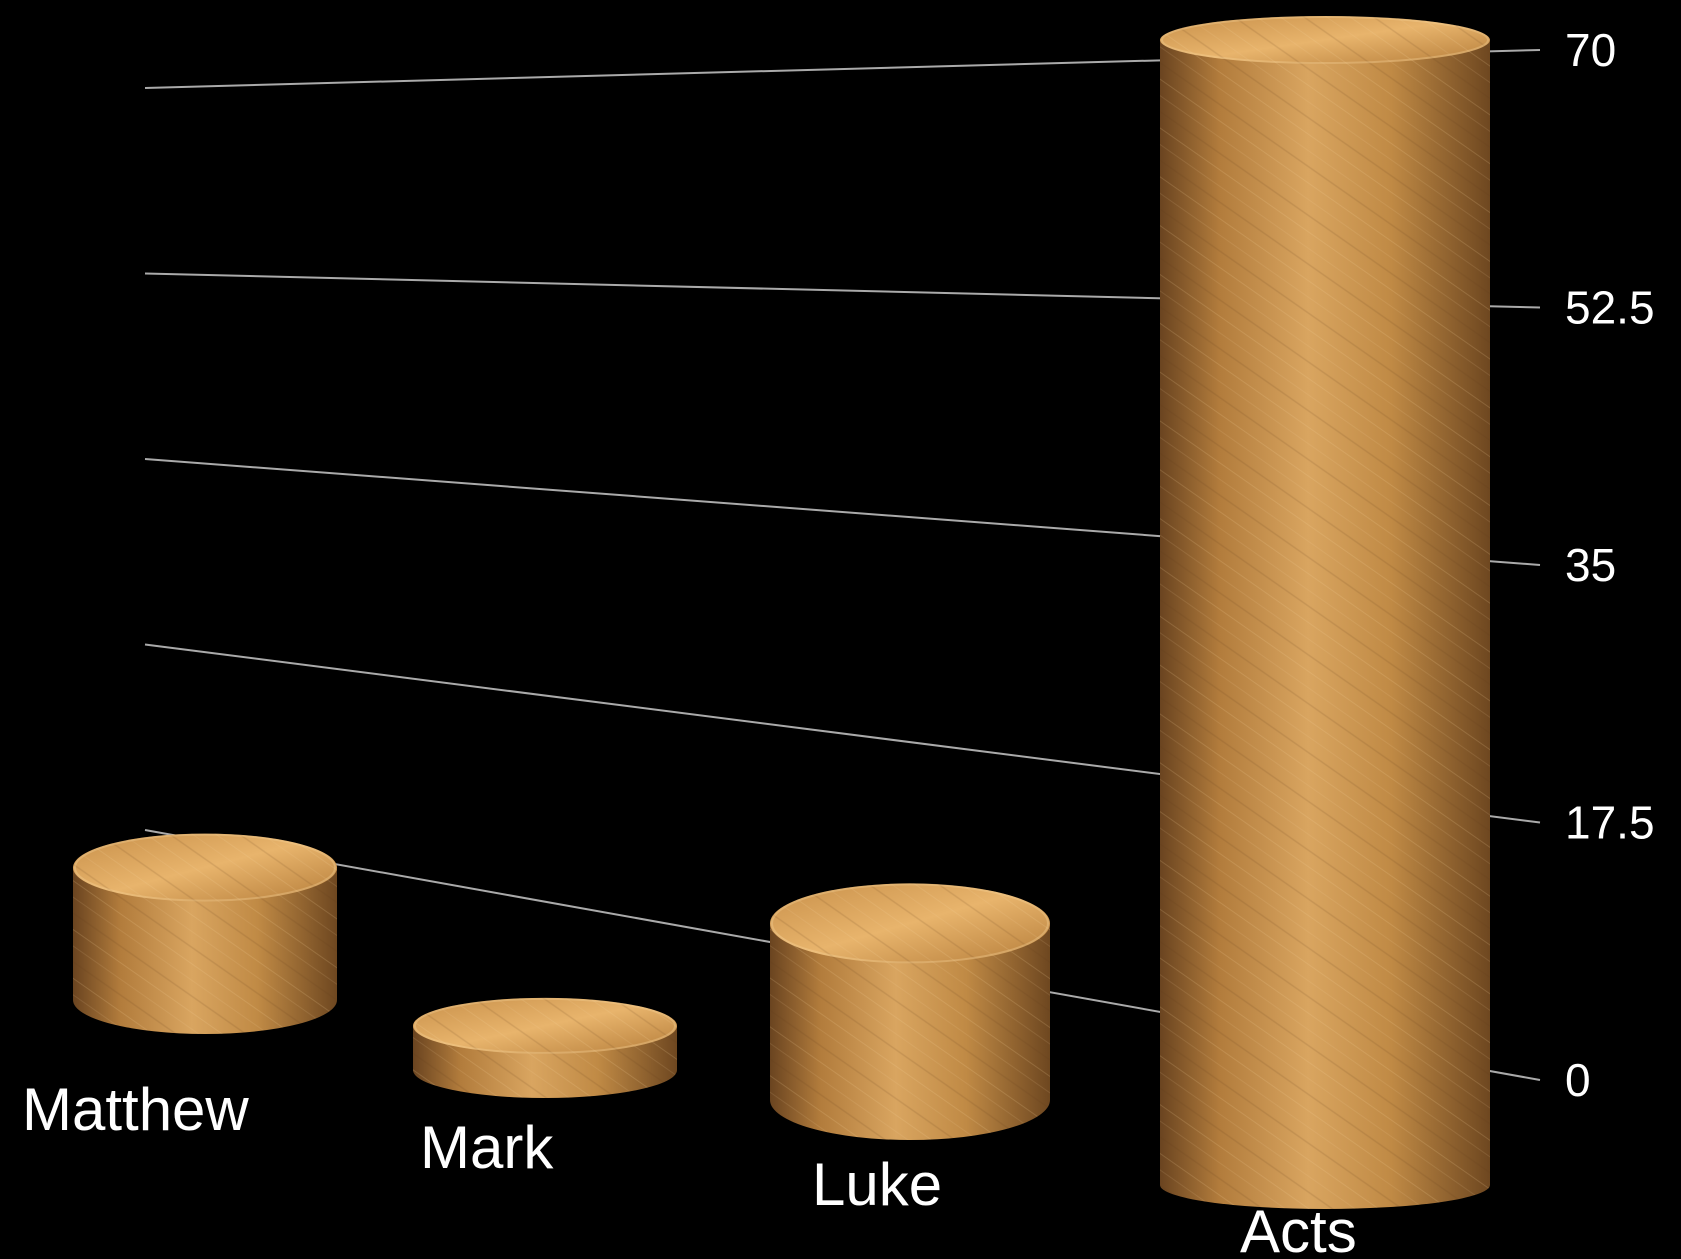  Describe the element at coordinates (1590, 50) in the screenshot. I see `y-tick-label-4: 70` at that location.